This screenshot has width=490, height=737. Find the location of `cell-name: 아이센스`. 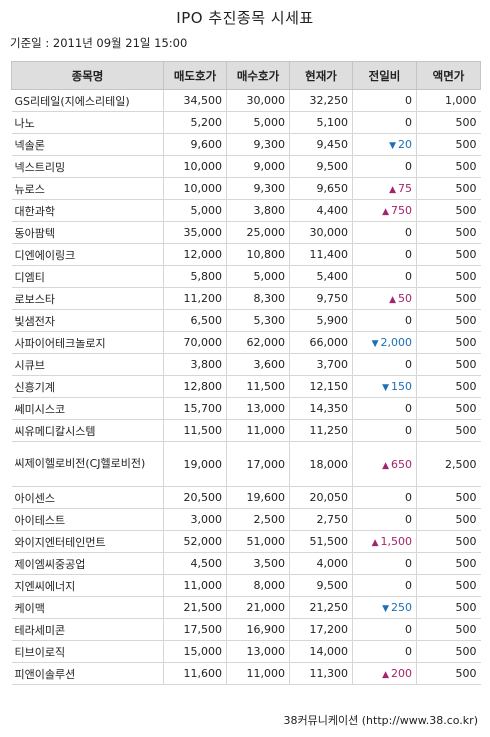

cell-name: 아이센스 is located at coordinates (87, 497).